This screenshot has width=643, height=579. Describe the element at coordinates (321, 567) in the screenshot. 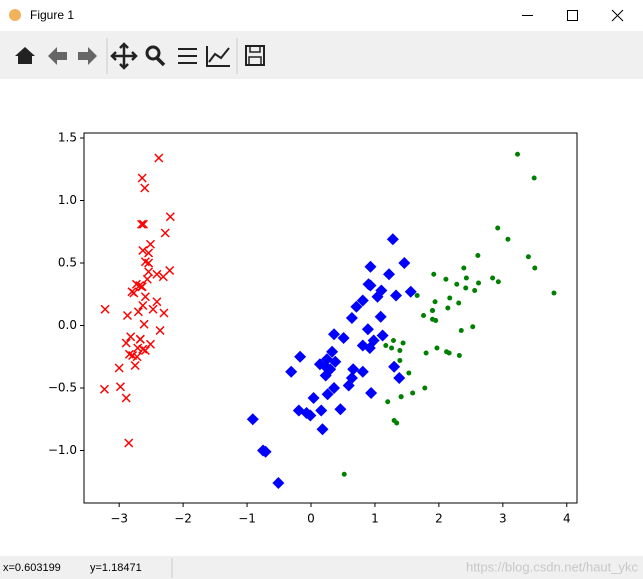

I see `status-bar` at that location.